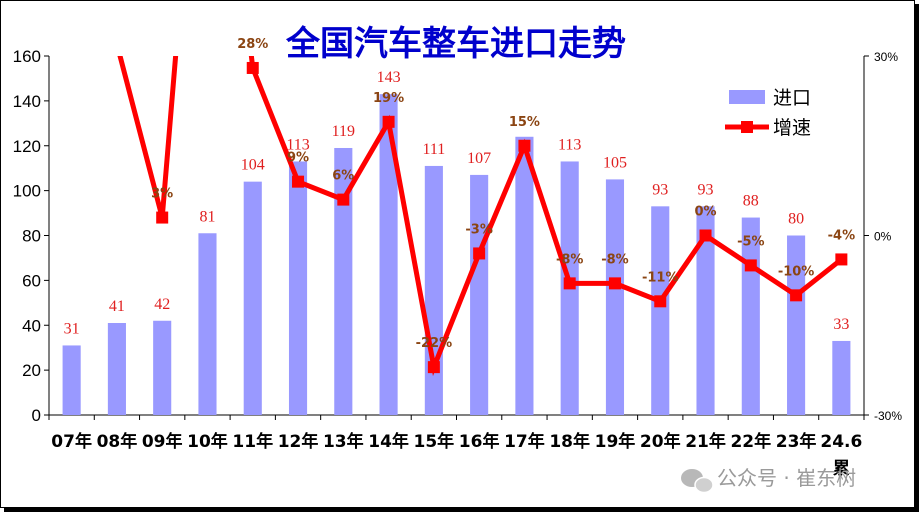 Image resolution: width=921 pixels, height=514 pixels. I want to click on legend-label-growth: 增速, so click(792, 128).